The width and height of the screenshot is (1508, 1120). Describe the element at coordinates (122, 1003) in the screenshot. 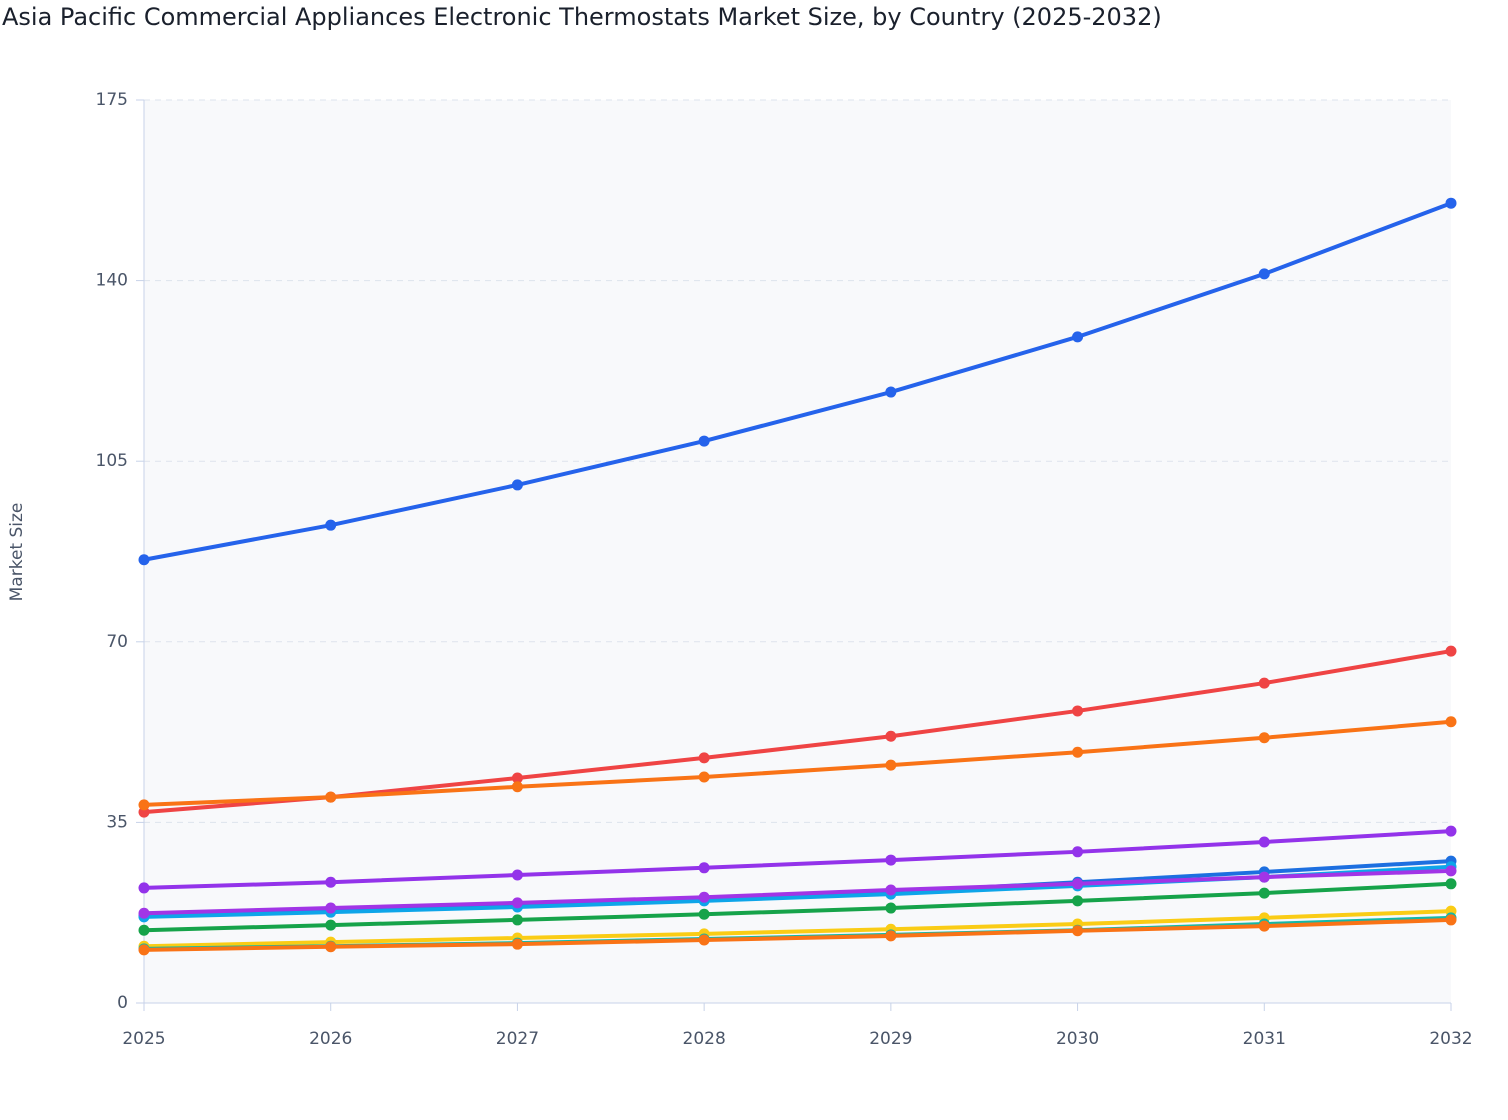

I see `y-tick-label: 0` at that location.